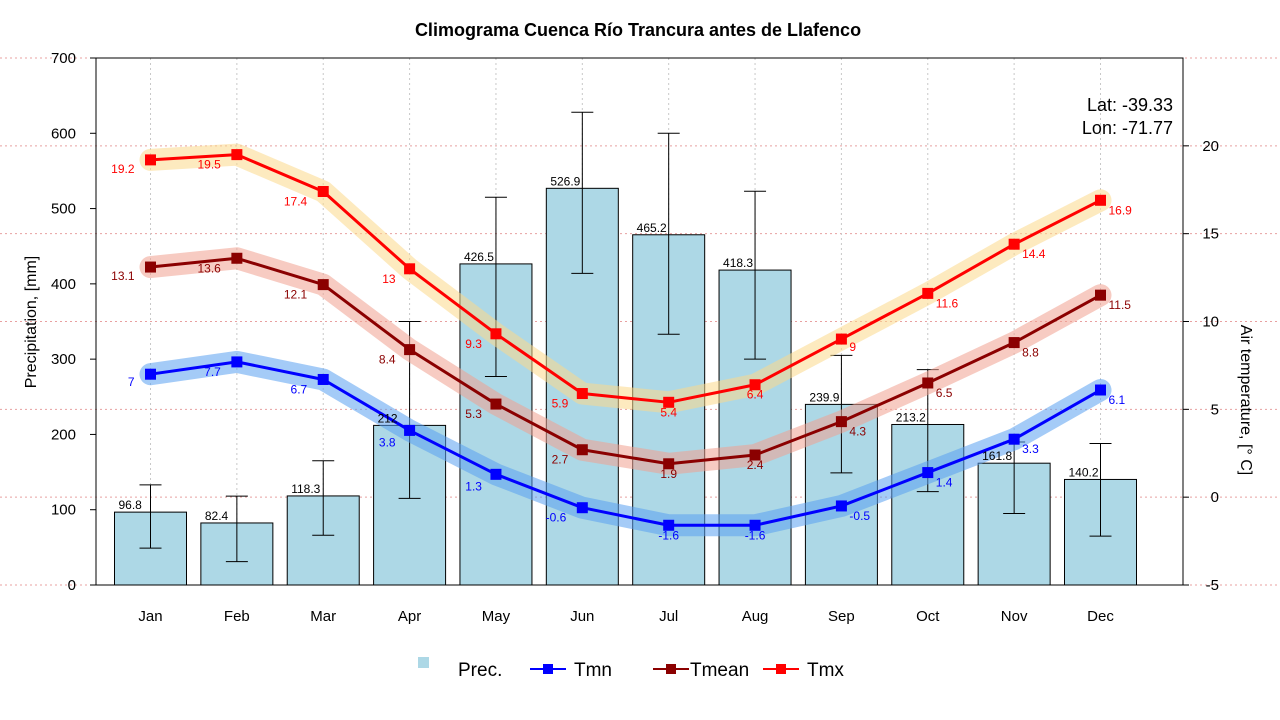  What do you see at coordinates (31, 322) in the screenshot?
I see `y-axis-label: Precipitation, [mm]` at bounding box center [31, 322].